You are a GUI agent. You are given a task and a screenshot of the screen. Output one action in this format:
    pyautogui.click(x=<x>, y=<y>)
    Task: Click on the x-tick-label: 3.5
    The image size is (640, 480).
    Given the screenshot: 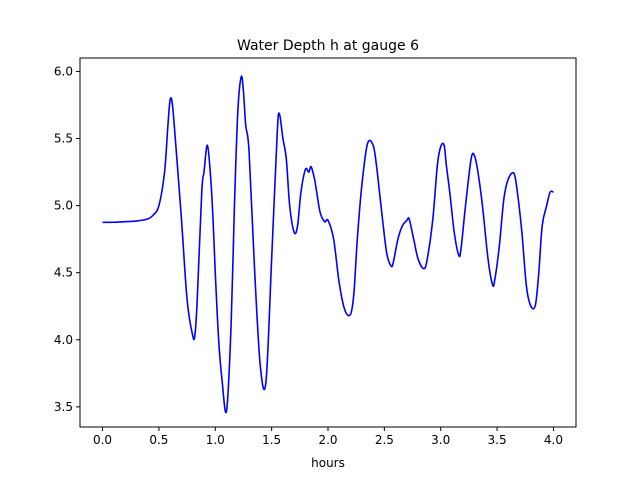 What is the action you would take?
    pyautogui.click(x=497, y=440)
    